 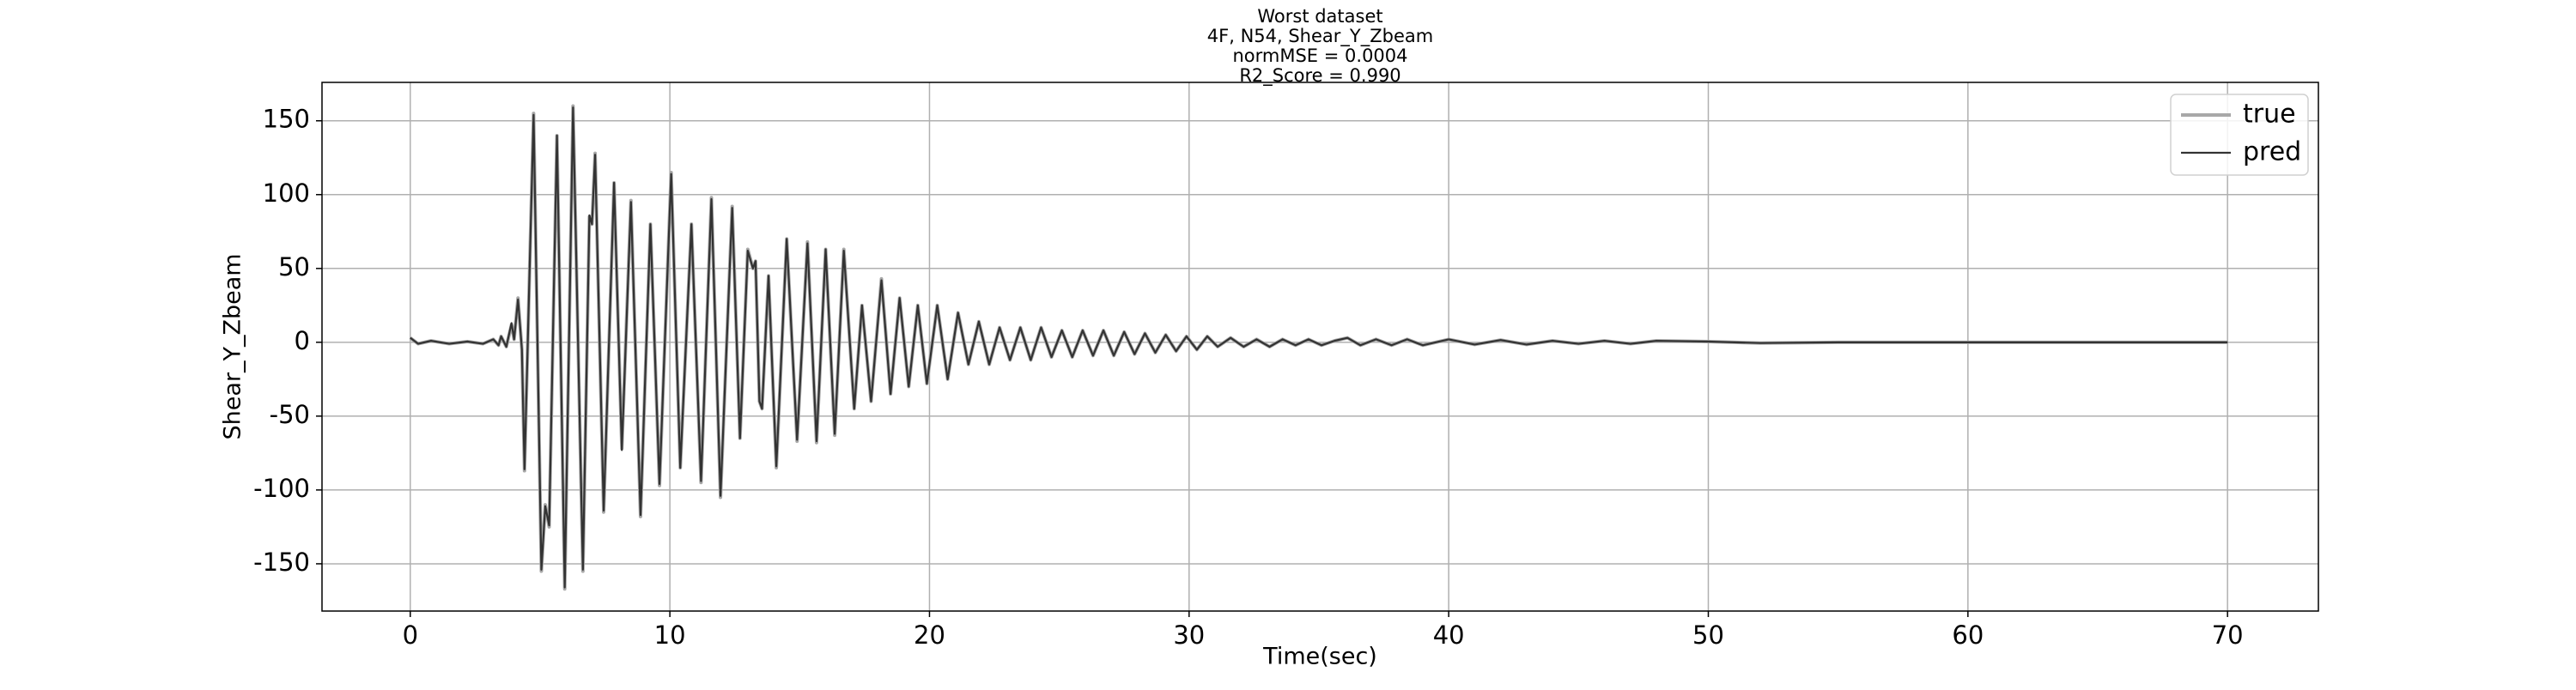 What do you see at coordinates (1319, 55) in the screenshot?
I see `chart-title: normMSE = 0.0004` at bounding box center [1319, 55].